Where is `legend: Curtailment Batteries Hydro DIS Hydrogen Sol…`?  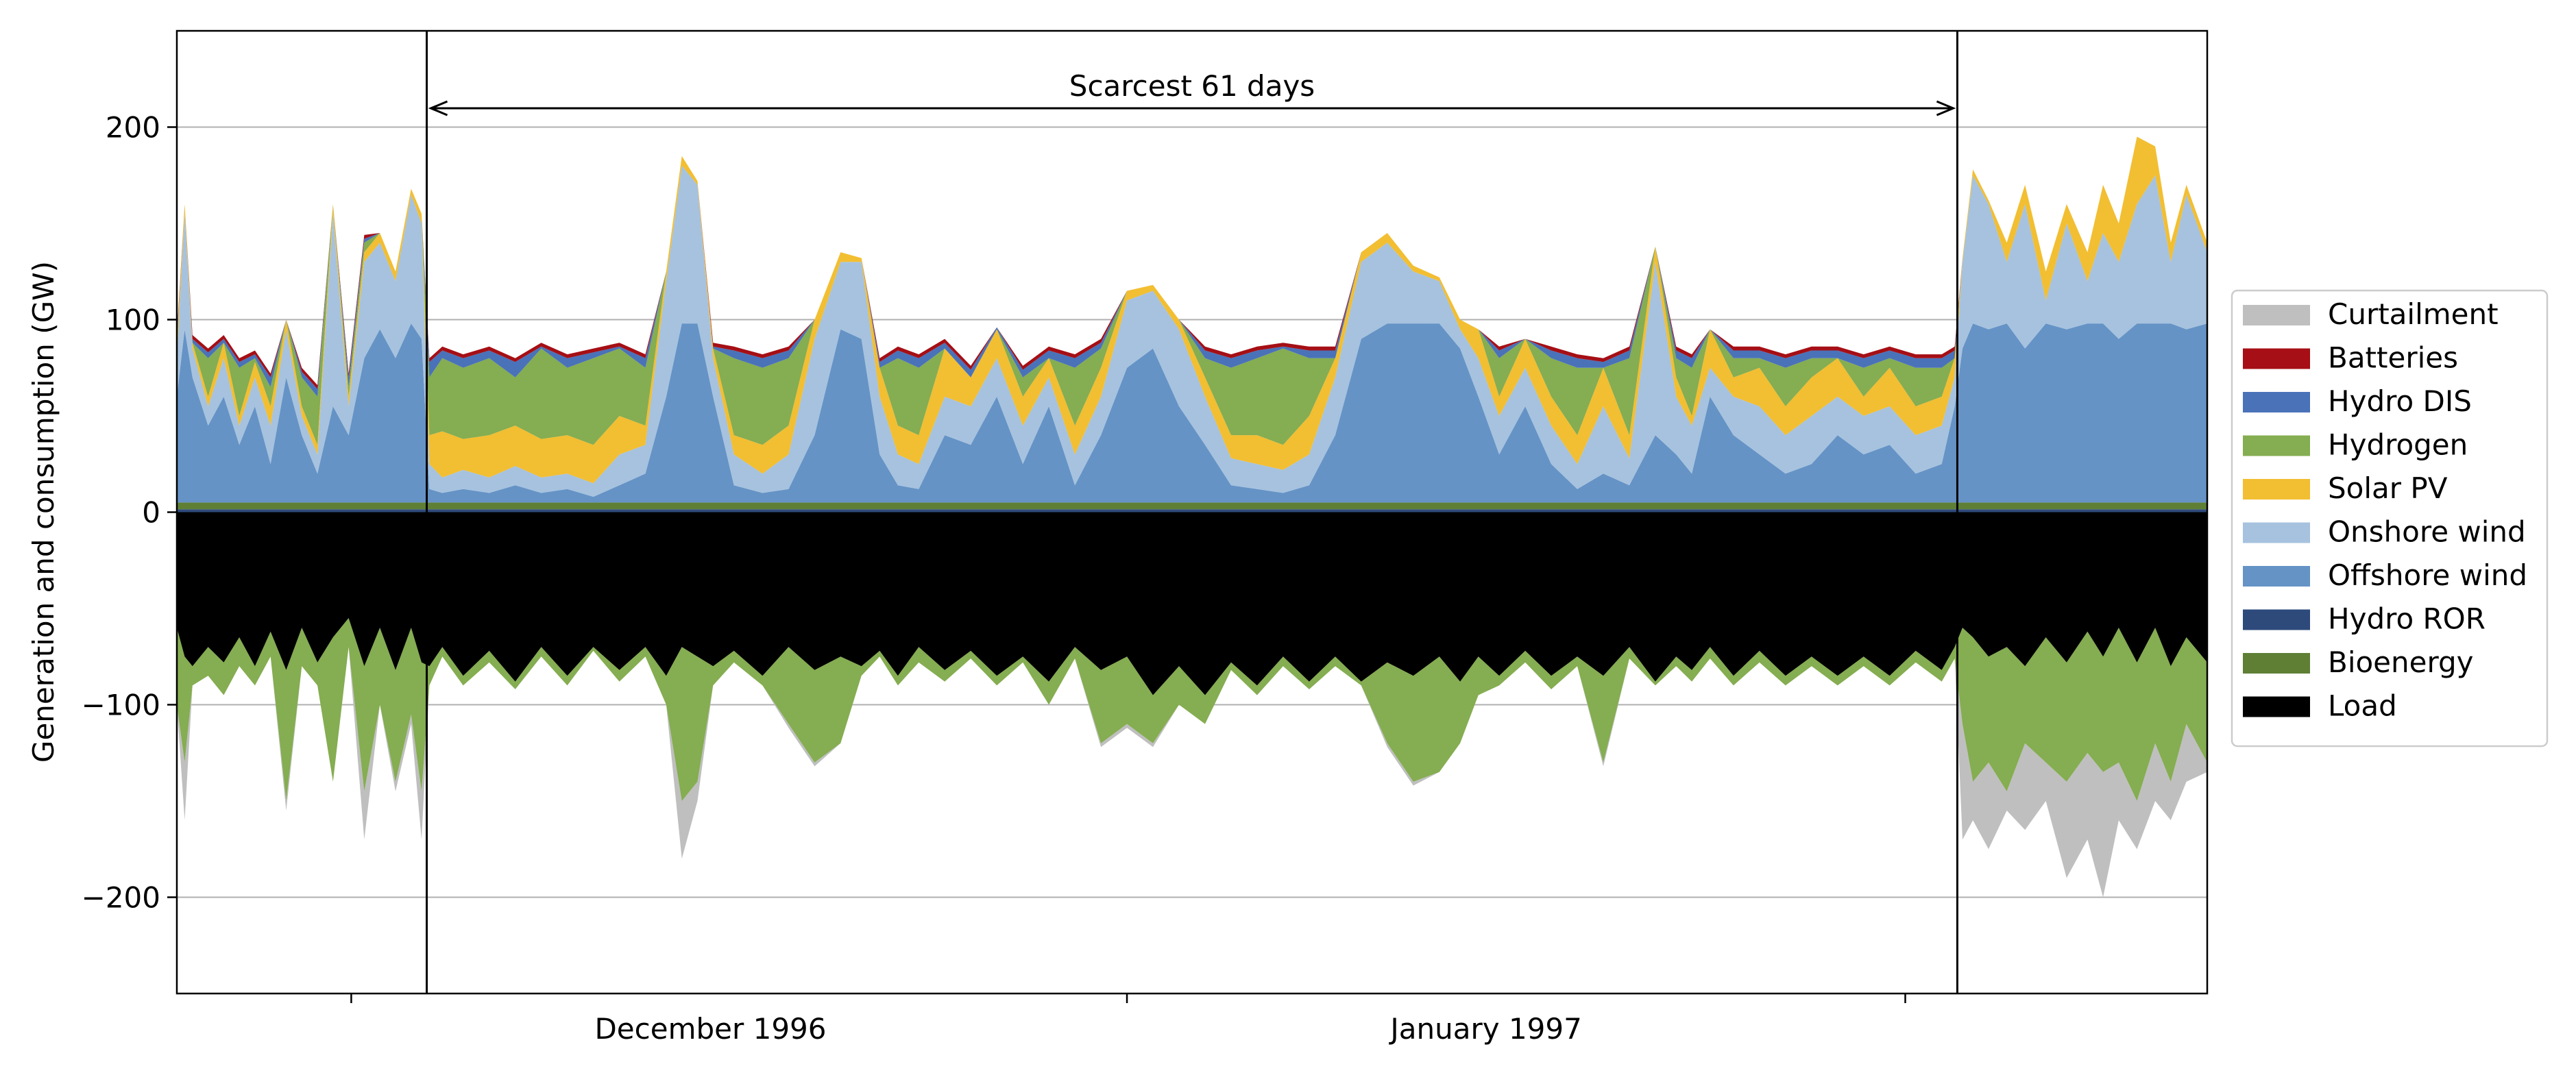
legend: Curtailment Batteries Hydro DIS Hydrogen Sol… is located at coordinates (2390, 518).